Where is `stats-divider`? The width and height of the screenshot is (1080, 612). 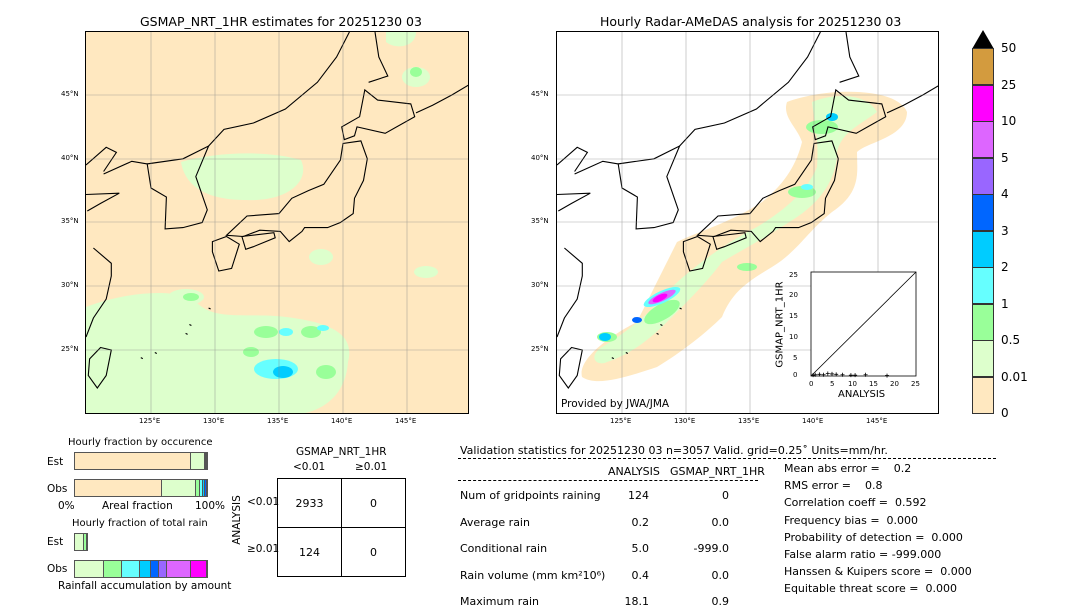 stats-divider is located at coordinates (727, 458).